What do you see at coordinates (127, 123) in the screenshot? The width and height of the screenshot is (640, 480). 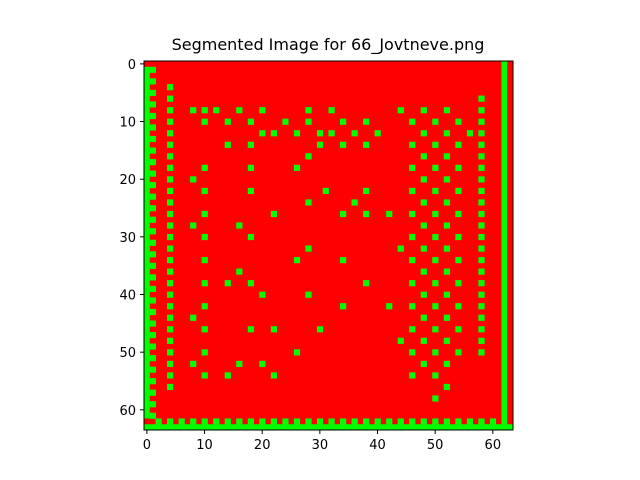 I see `y-tick-label: 10` at bounding box center [127, 123].